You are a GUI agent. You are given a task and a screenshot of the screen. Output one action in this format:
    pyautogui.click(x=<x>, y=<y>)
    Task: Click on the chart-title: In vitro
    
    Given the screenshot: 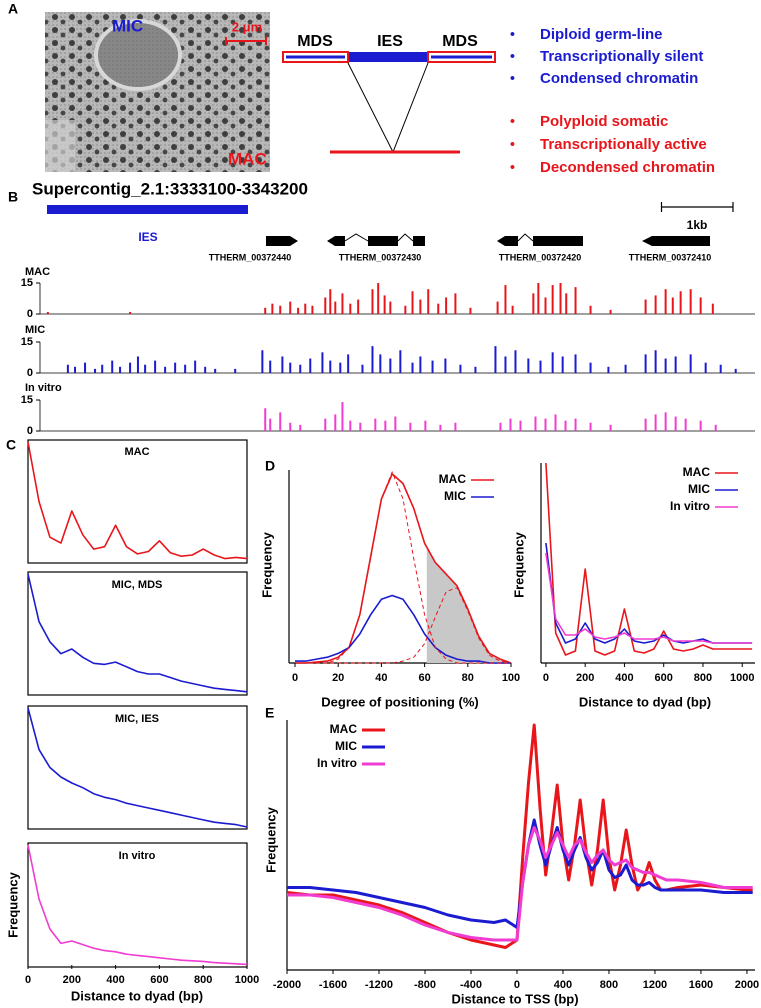 What is the action you would take?
    pyautogui.click(x=137, y=856)
    